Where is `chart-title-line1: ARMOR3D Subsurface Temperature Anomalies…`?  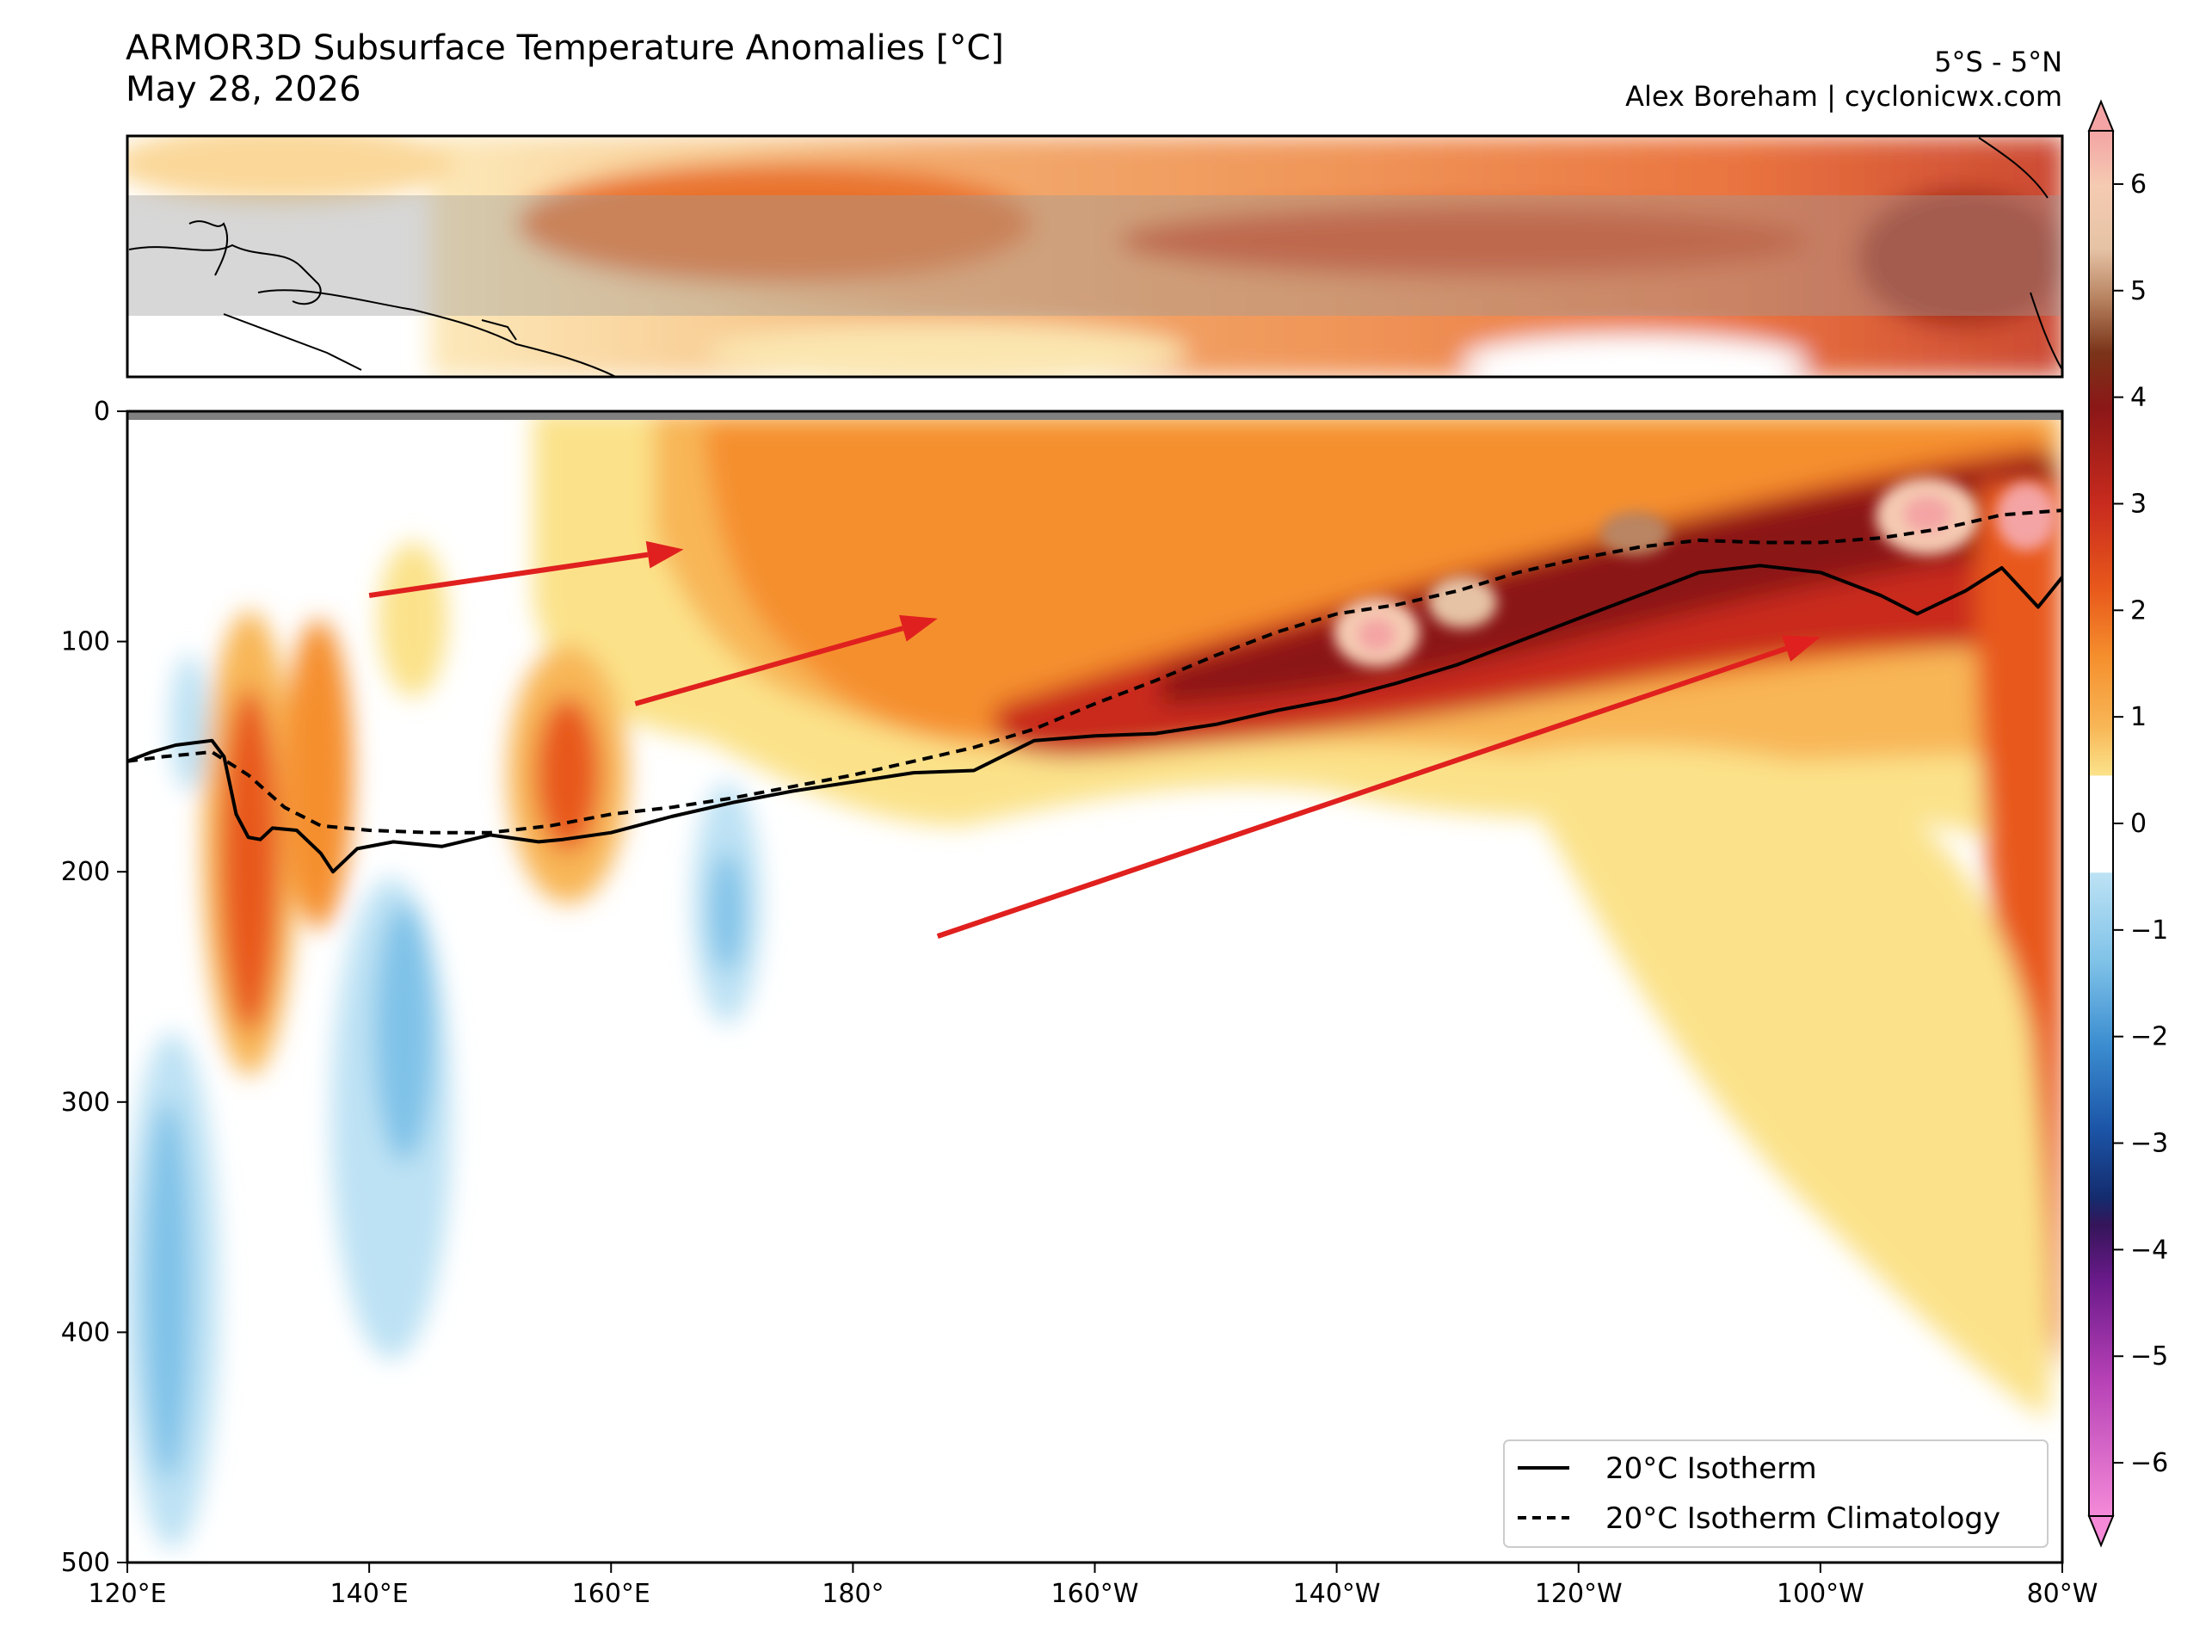
chart-title-line1: ARMOR3D Subsurface Temperature Anomalies… is located at coordinates (565, 48).